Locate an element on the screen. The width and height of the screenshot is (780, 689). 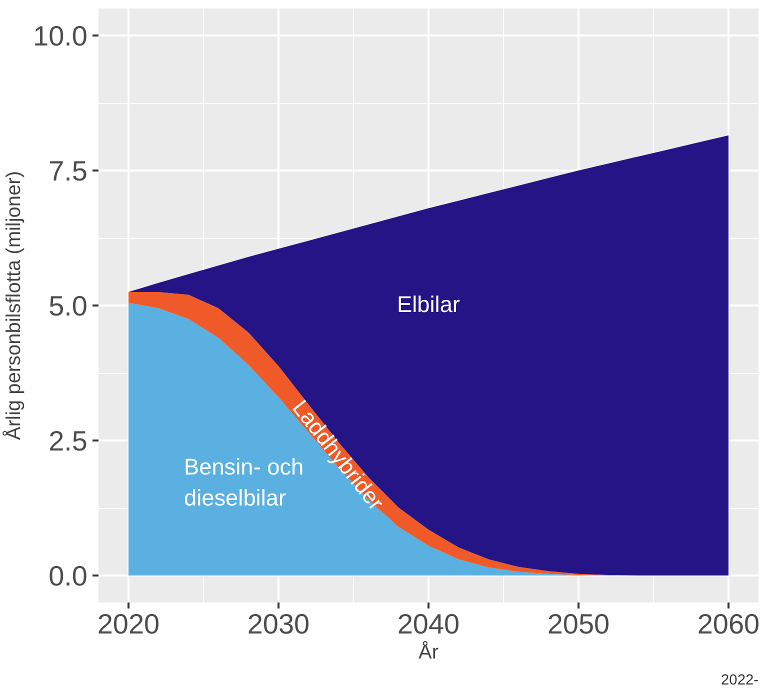
x-tick-label: 2020 is located at coordinates (128, 624).